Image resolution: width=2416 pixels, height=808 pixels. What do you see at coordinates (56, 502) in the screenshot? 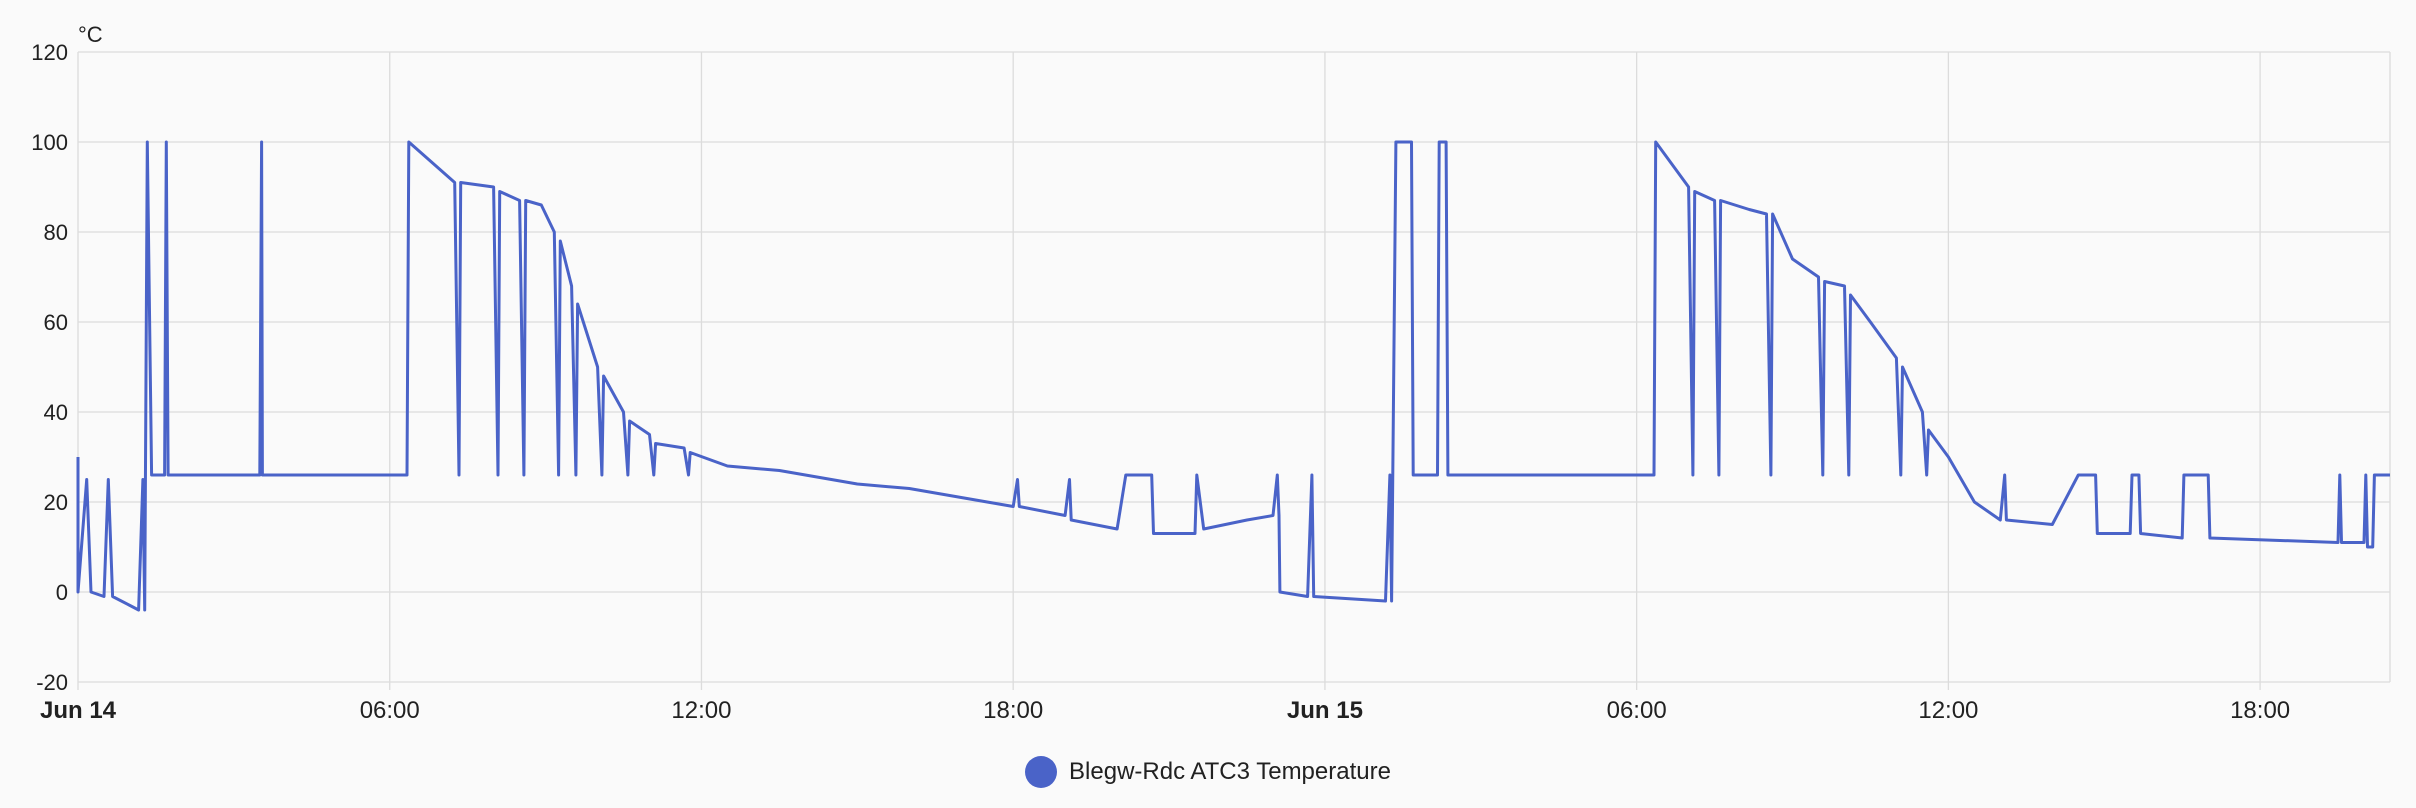
I see `y-tick-label: 20` at bounding box center [56, 502].